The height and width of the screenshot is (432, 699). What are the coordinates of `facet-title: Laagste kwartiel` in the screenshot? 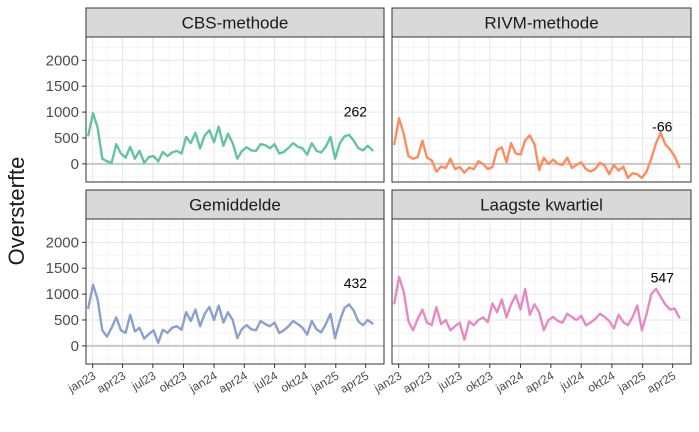 It's located at (541, 205).